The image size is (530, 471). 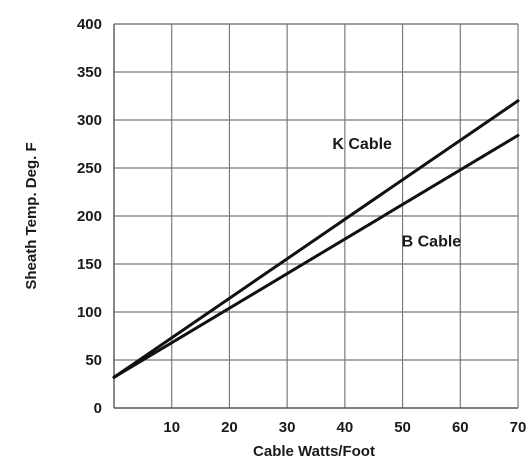 I want to click on x-tick-label-70: 70, so click(x=518, y=427).